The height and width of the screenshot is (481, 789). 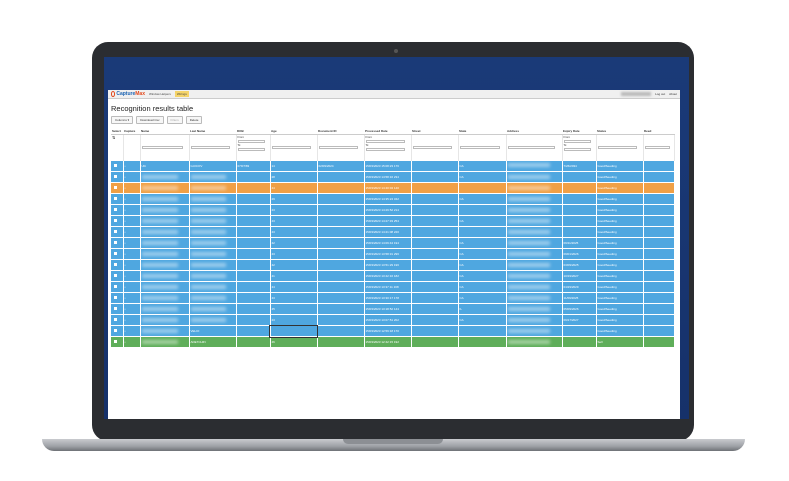 I want to click on sort-icon: ⇅, so click(x=114, y=137).